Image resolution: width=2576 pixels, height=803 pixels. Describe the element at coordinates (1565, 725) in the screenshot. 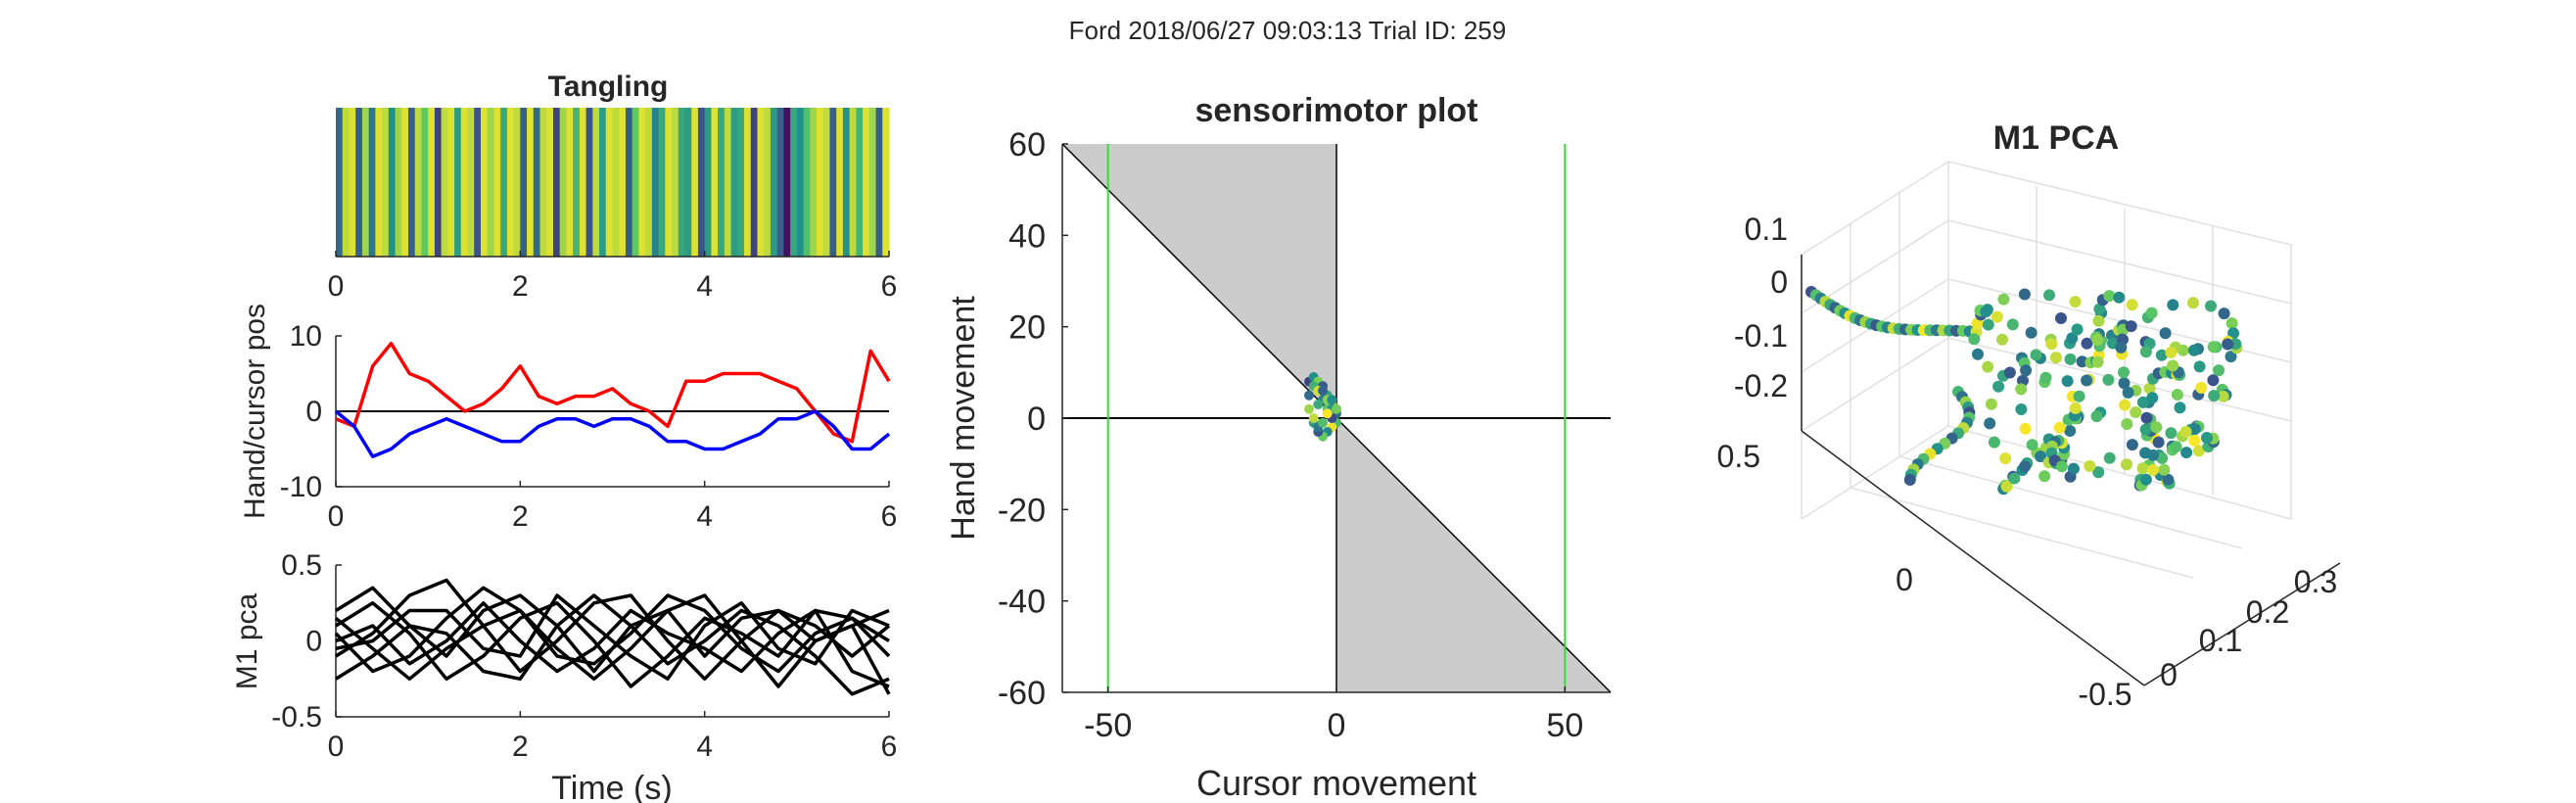

I see `x-tick-label: 50` at that location.